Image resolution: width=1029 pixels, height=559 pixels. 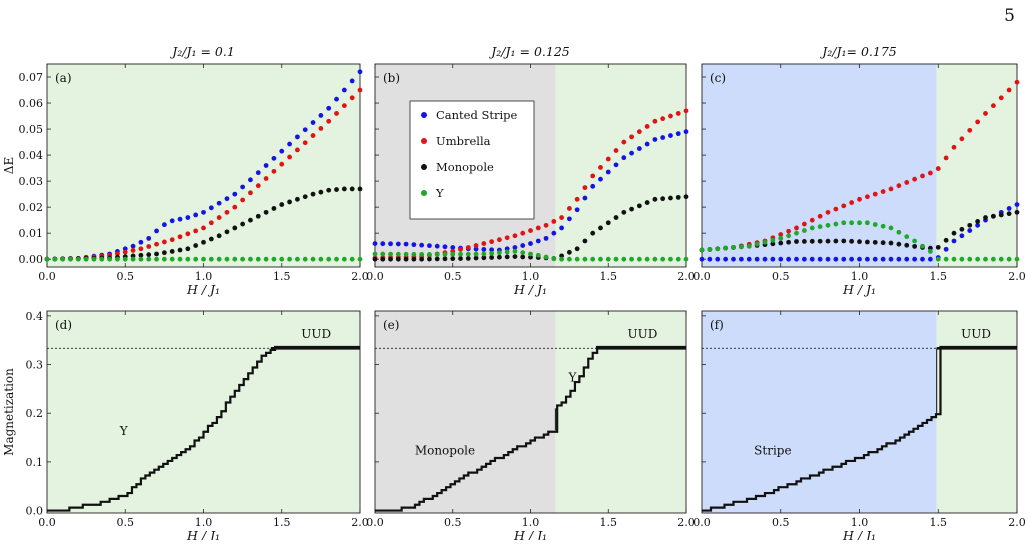 I want to click on magnetization-curve, so click(x=859, y=428).